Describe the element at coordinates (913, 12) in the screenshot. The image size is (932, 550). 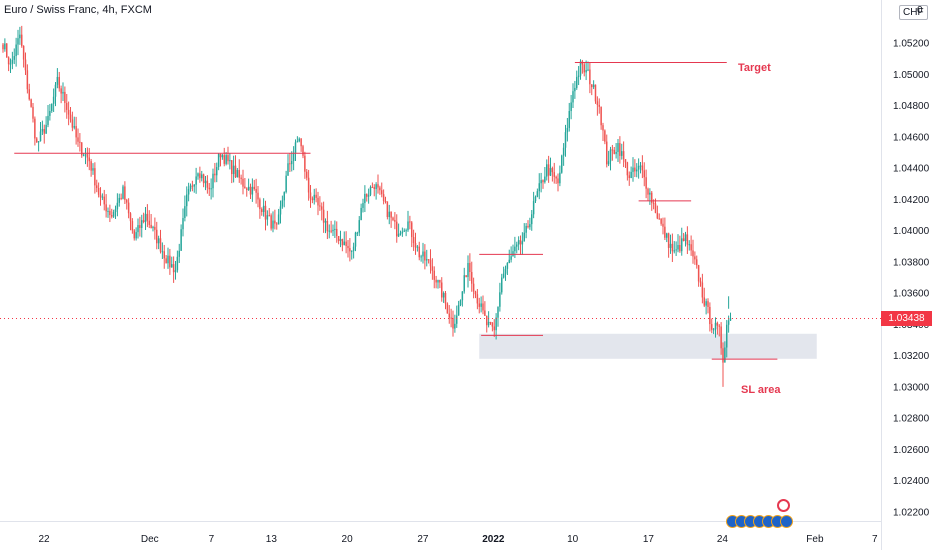
I see `currency-button: CHF` at that location.